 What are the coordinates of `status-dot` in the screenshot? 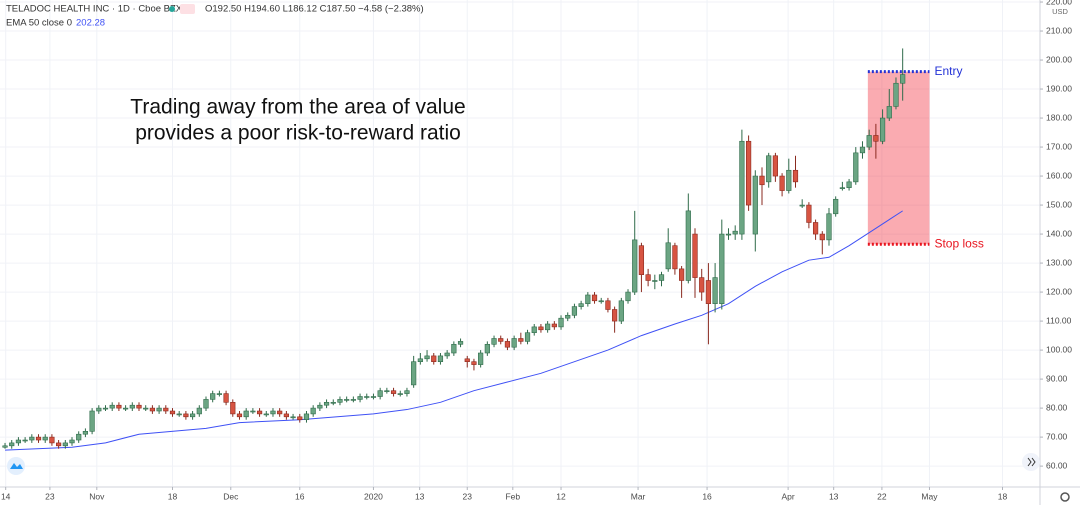 It's located at (172, 9).